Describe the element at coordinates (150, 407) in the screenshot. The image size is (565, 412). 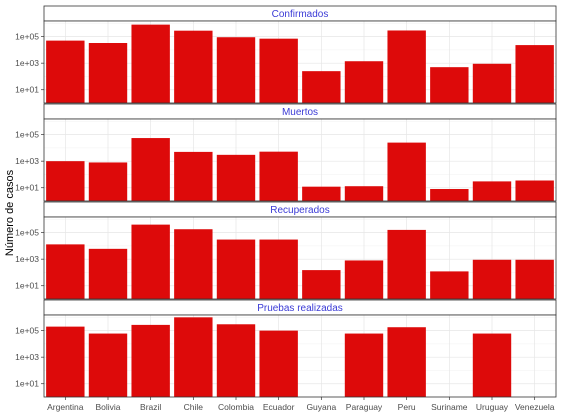
I see `x-tick-label: Brazil` at that location.